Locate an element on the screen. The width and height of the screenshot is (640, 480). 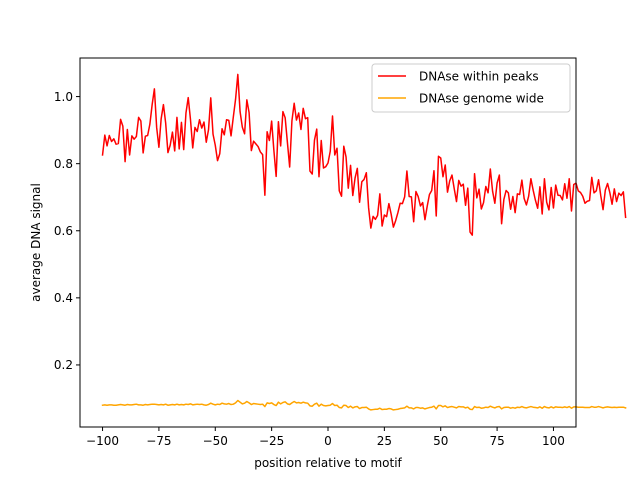
x-axis: −100 −75 −50 −25 0 25 50 75 100 is located at coordinates (325, 437).